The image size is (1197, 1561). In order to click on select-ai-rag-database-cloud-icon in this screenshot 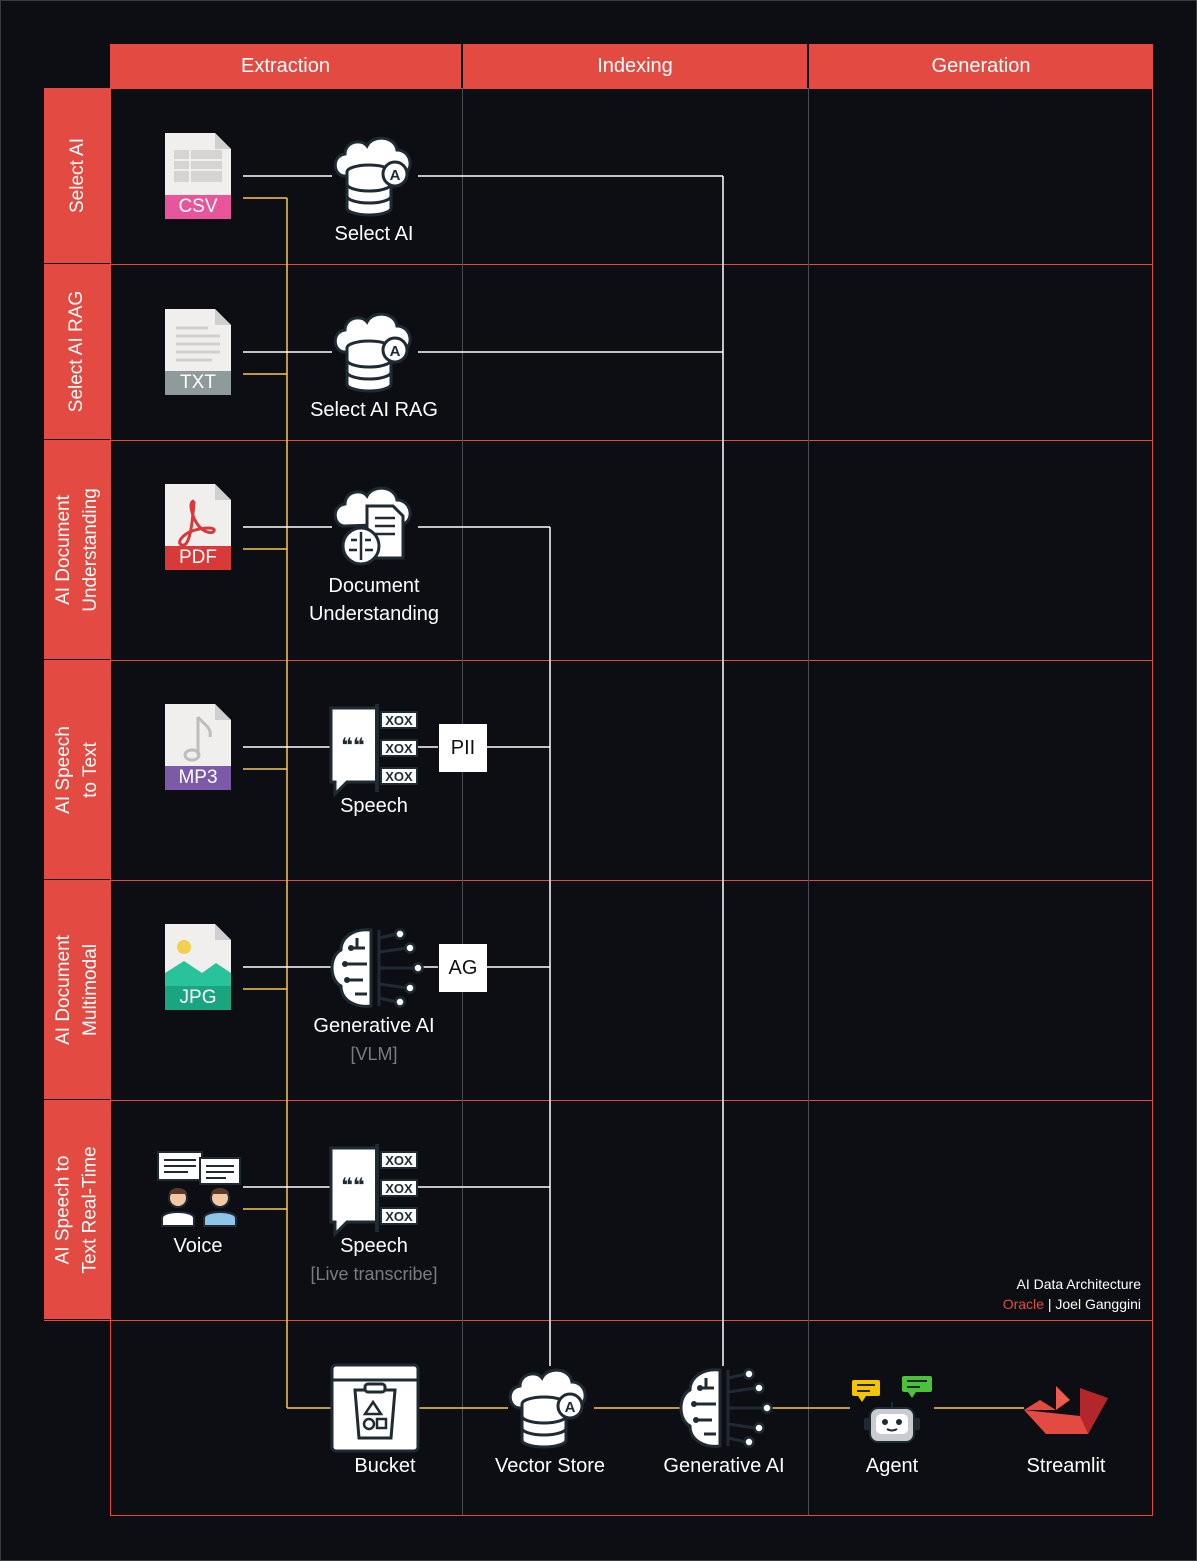, I will do `click(372, 352)`.